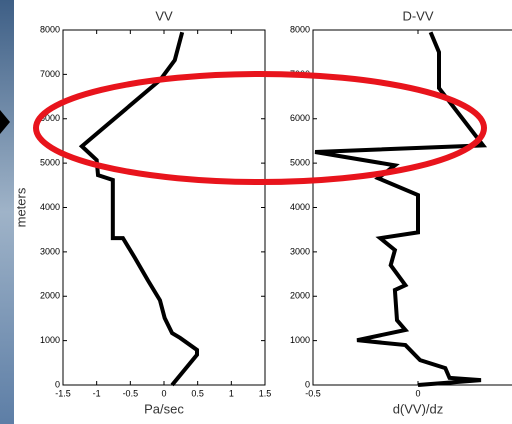 This screenshot has height=424, width=512. I want to click on y-axis-label: meters, so click(20, 207).